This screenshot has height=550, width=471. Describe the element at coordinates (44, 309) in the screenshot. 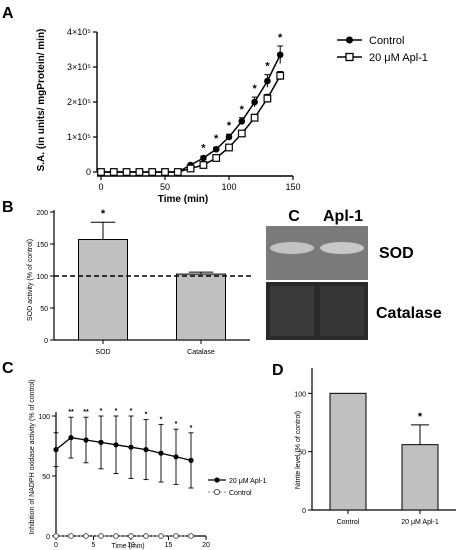

I see `b-ytick-label: 50` at that location.